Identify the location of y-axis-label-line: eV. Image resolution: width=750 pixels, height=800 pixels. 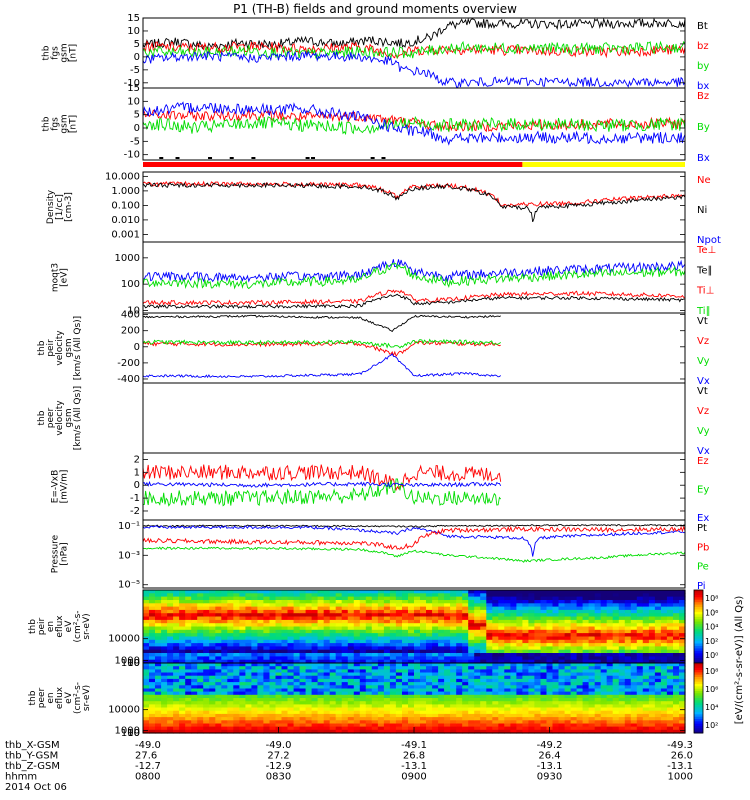
(69, 697).